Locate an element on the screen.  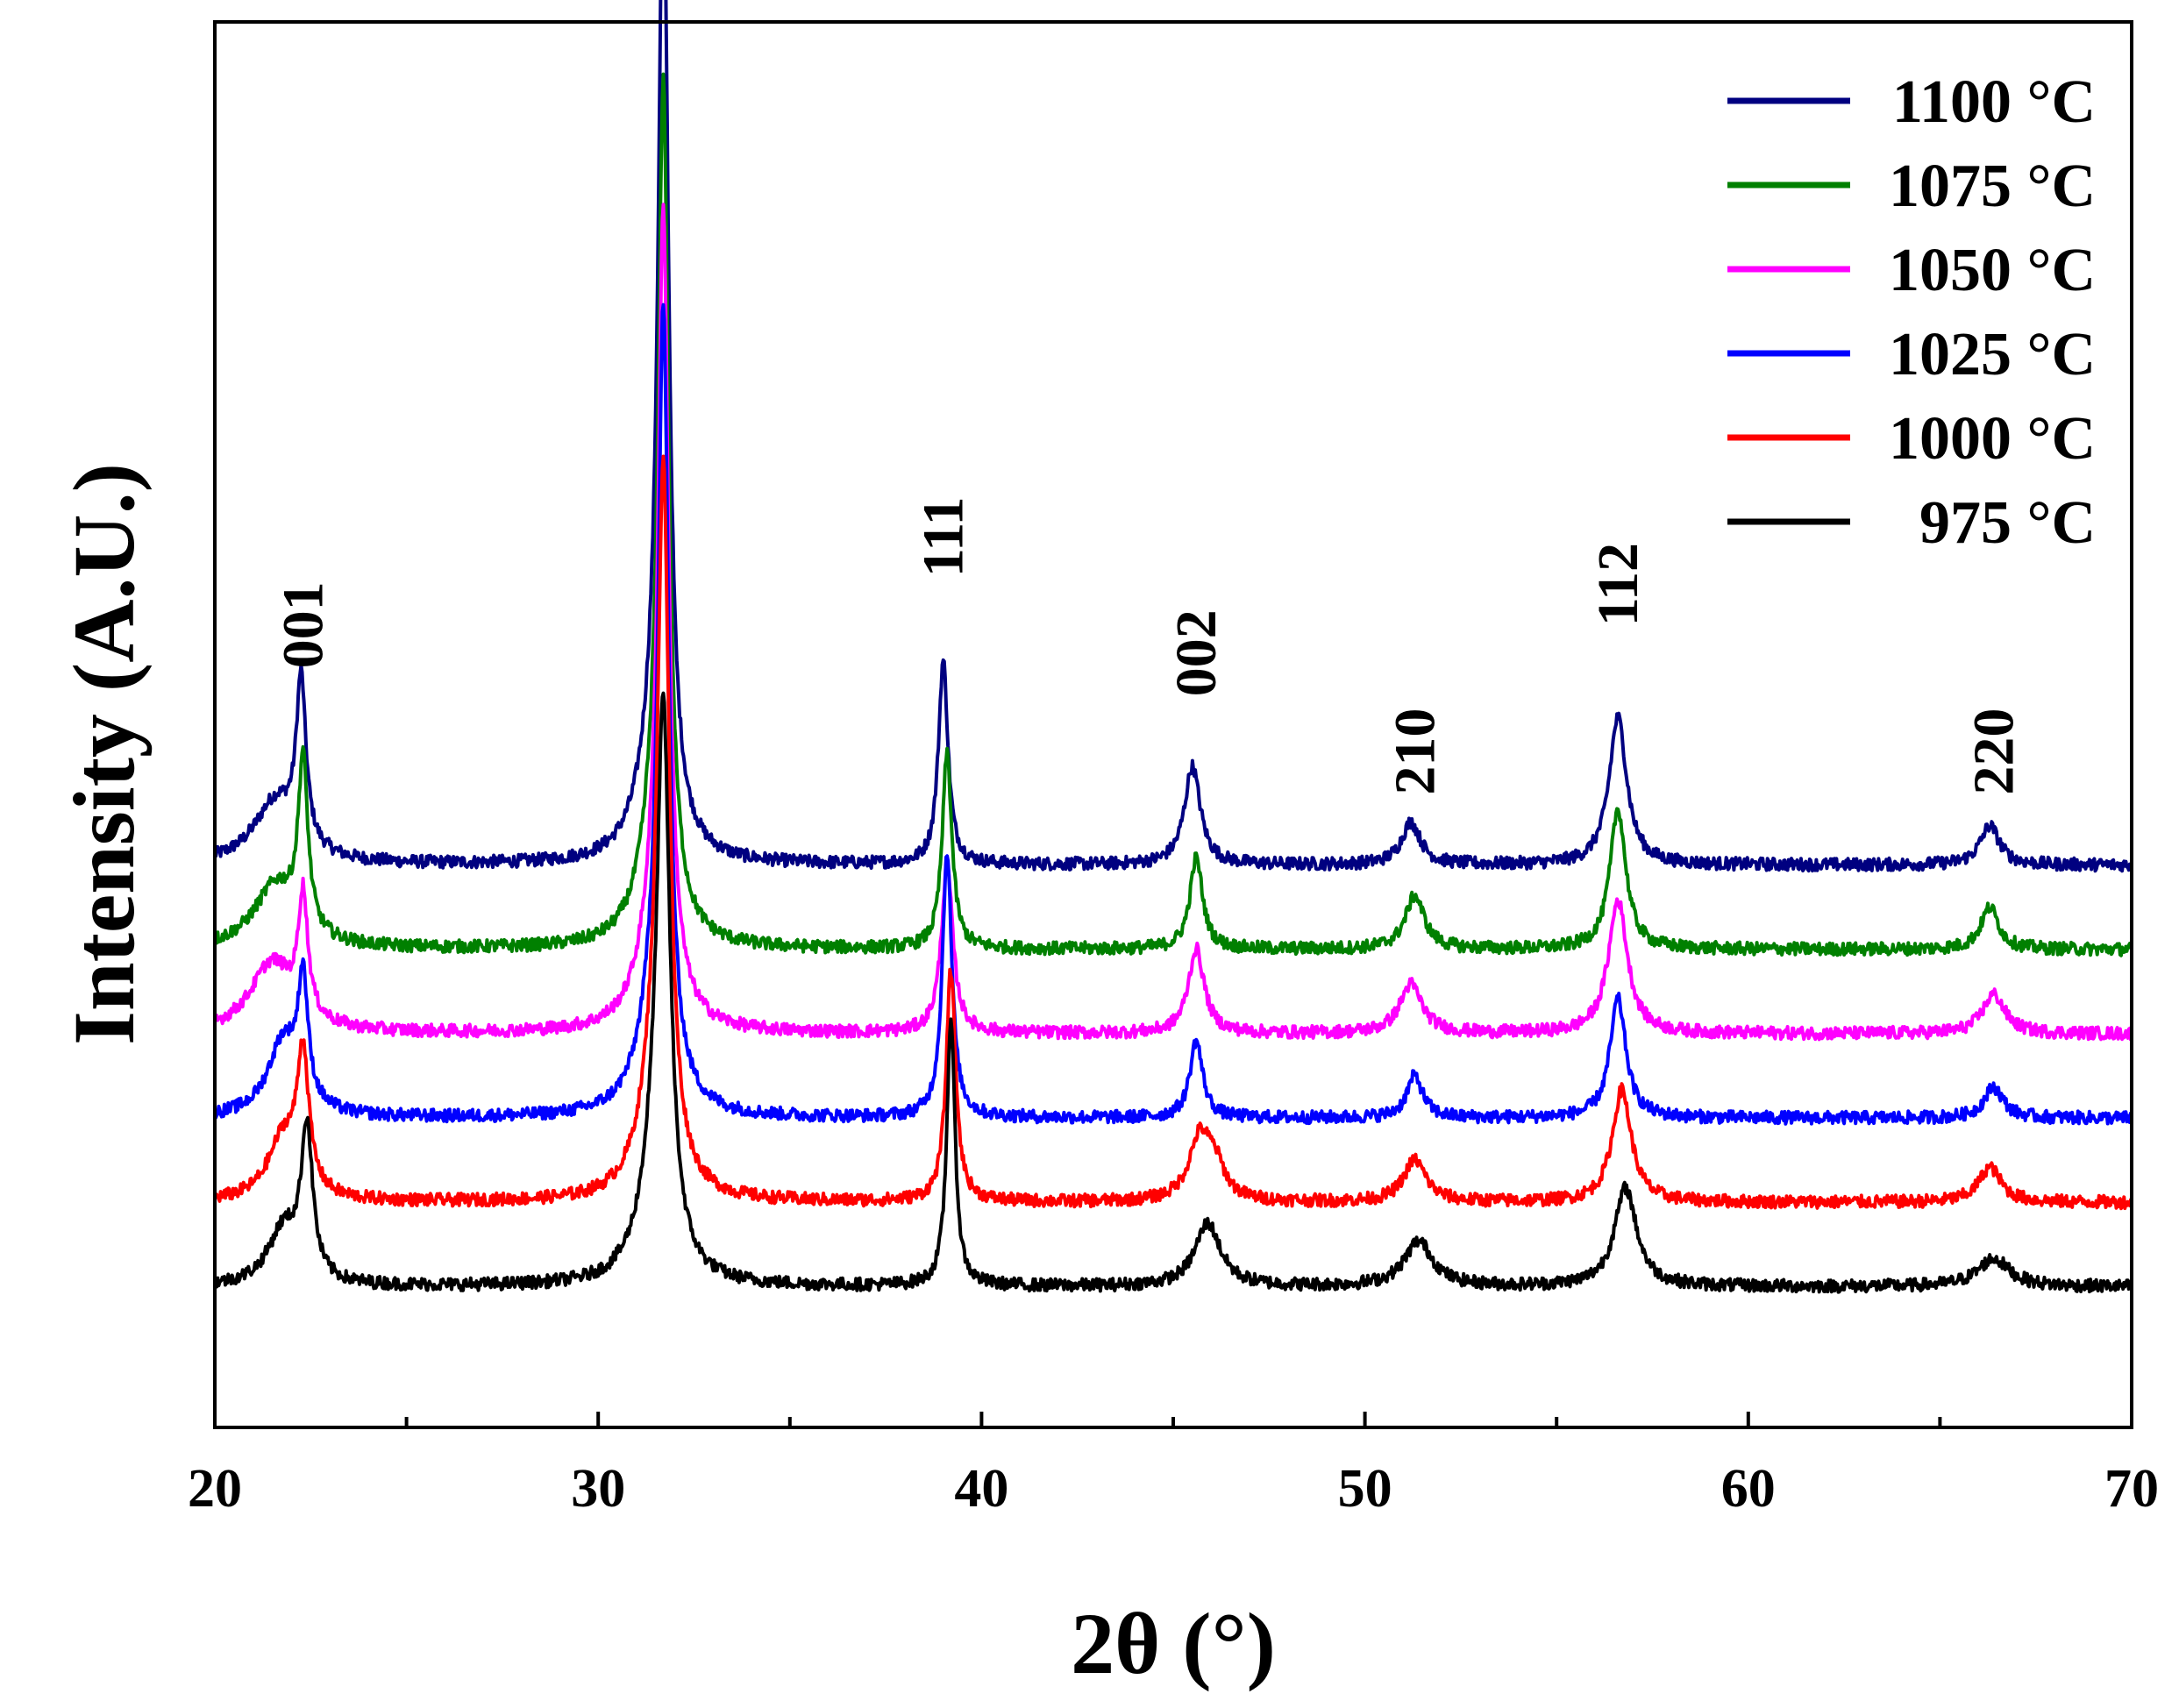
legend-label-0: 1100 °C is located at coordinates (1994, 102).